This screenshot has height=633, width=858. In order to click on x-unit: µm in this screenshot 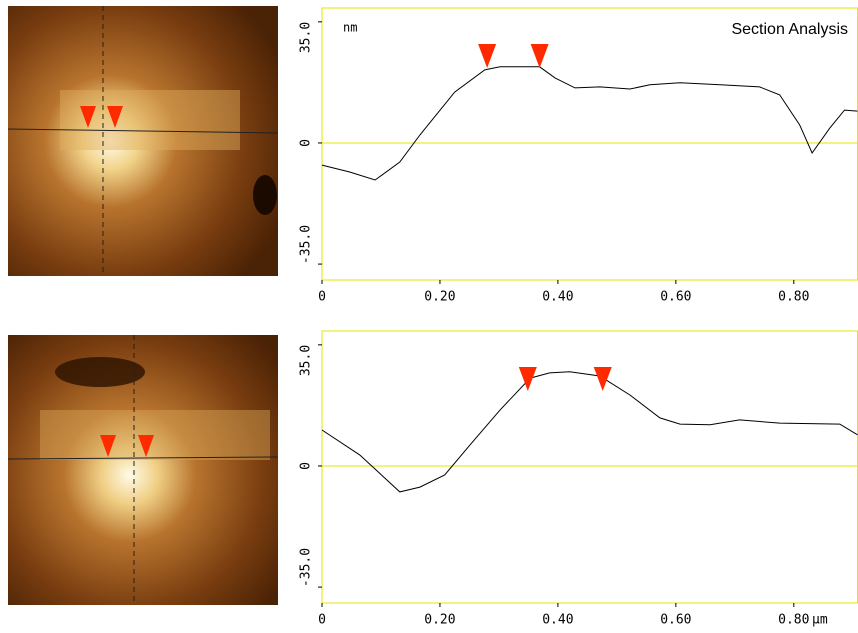, I will do `click(820, 620)`.